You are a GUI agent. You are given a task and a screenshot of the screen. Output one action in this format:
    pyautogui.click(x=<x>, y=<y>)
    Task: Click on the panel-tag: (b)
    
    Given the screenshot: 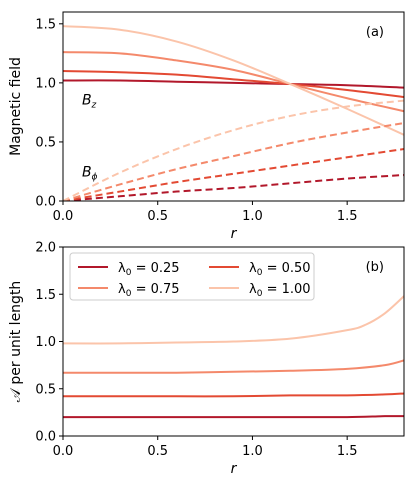 What is the action you would take?
    pyautogui.click(x=375, y=267)
    